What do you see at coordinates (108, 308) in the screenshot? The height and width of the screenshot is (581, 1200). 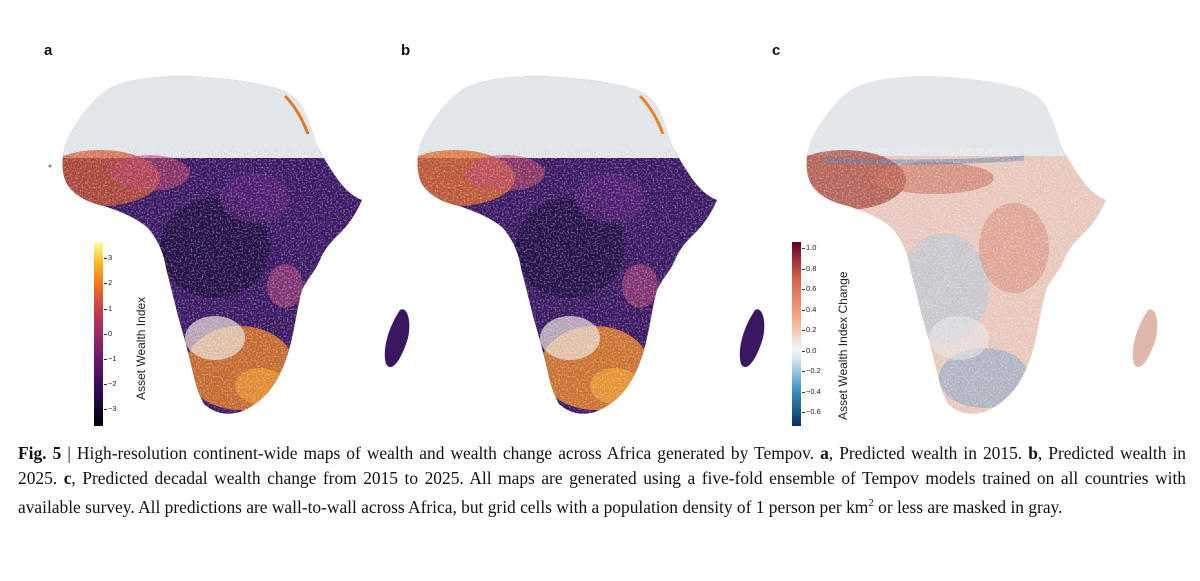 I see `tick-label: 1` at bounding box center [108, 308].